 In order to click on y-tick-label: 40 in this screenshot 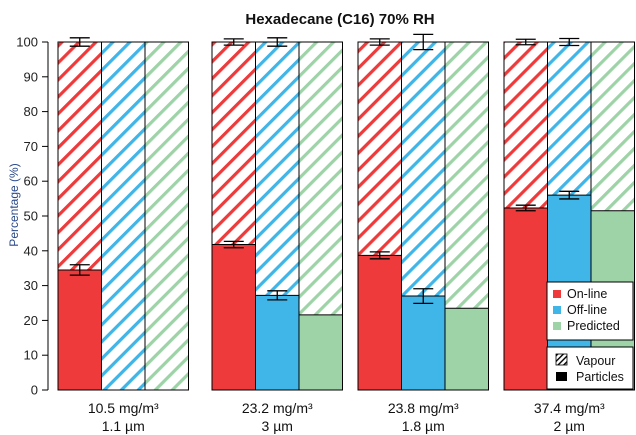, I will do `click(31, 250)`.